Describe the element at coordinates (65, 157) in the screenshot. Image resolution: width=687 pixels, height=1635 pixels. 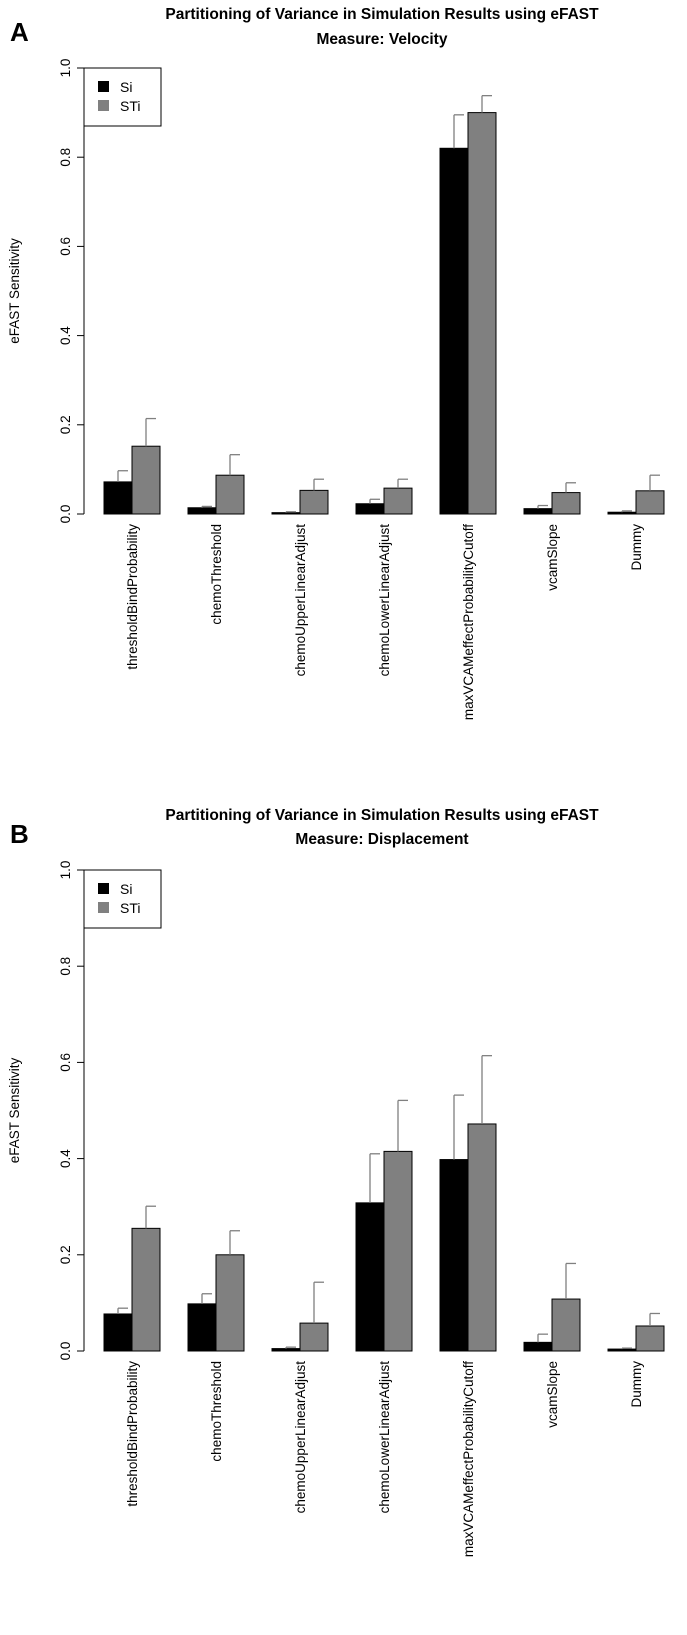
I see `chart-a-y-tick-label: 0.8` at that location.